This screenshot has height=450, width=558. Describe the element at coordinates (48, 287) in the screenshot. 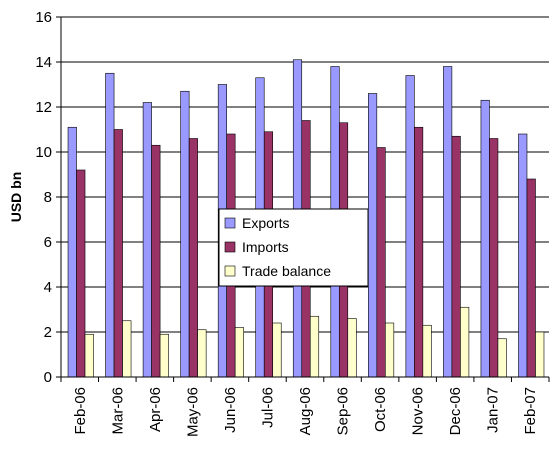

I see `y-tick-label: 4` at that location.